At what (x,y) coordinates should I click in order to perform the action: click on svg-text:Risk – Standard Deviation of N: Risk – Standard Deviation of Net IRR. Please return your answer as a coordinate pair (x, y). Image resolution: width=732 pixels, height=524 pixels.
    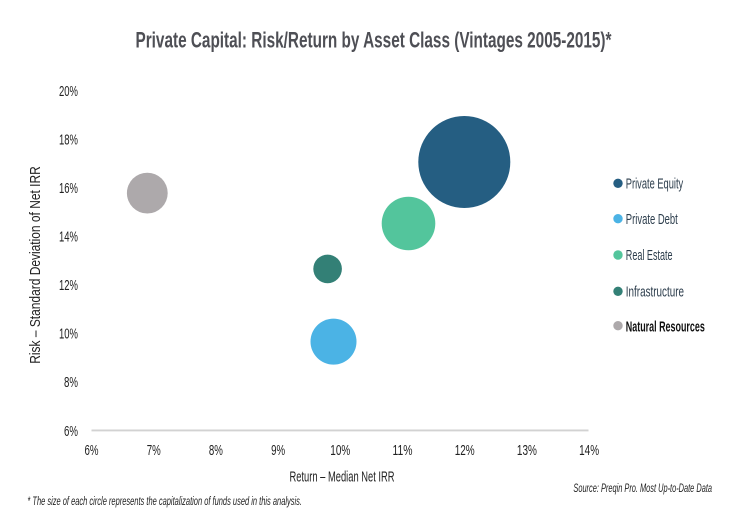
    Looking at the image, I should click on (35, 265).